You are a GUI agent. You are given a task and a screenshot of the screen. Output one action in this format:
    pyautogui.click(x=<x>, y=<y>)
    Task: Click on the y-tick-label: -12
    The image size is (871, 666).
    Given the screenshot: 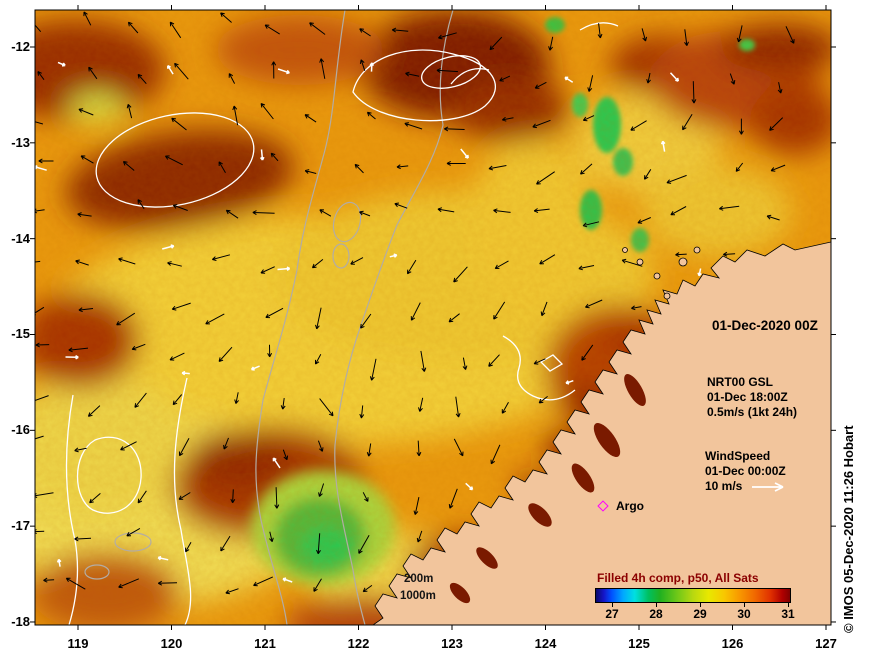 What is the action you would take?
    pyautogui.click(x=20, y=46)
    